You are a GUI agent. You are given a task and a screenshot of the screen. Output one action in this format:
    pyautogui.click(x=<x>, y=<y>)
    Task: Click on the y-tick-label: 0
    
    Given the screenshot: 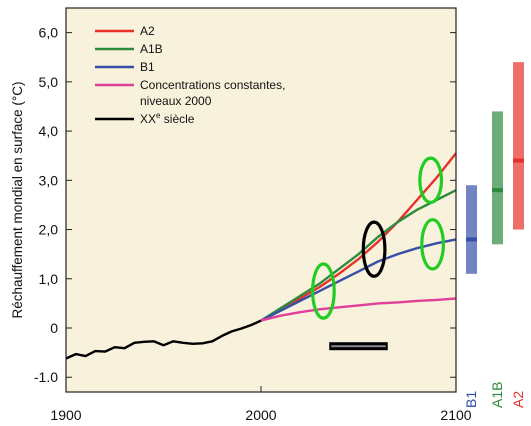 What is the action you would take?
    pyautogui.click(x=54, y=328)
    